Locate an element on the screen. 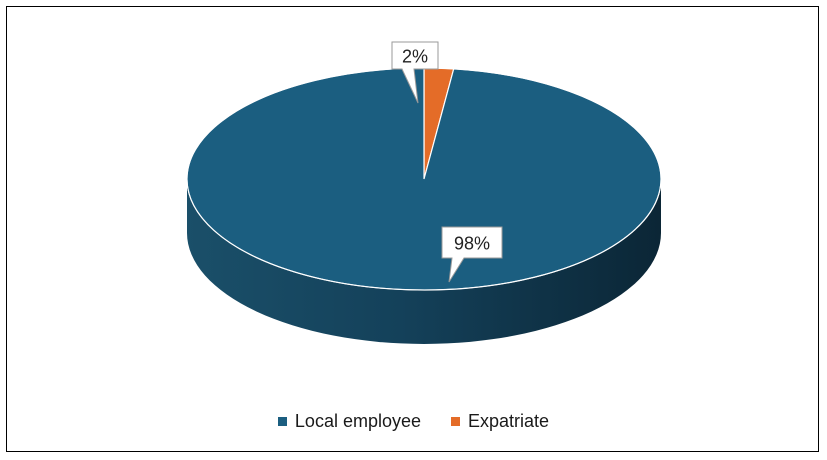 Image resolution: width=827 pixels, height=460 pixels. legend-swatch-local-employee is located at coordinates (282, 421).